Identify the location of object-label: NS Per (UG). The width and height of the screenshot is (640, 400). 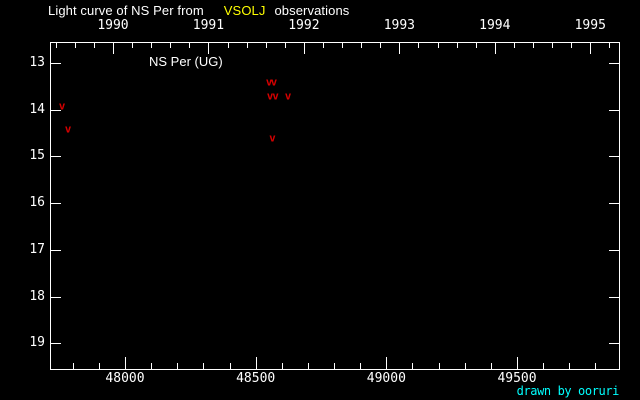
(186, 61).